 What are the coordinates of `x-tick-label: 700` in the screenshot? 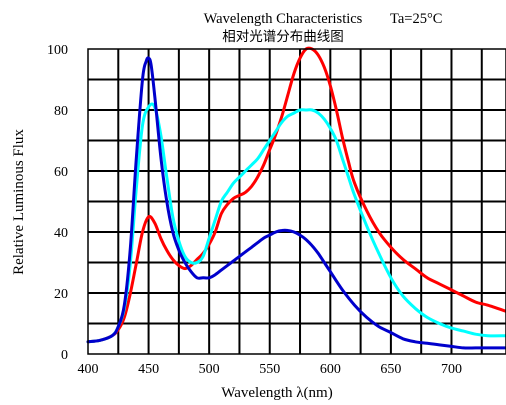 It's located at (451, 369).